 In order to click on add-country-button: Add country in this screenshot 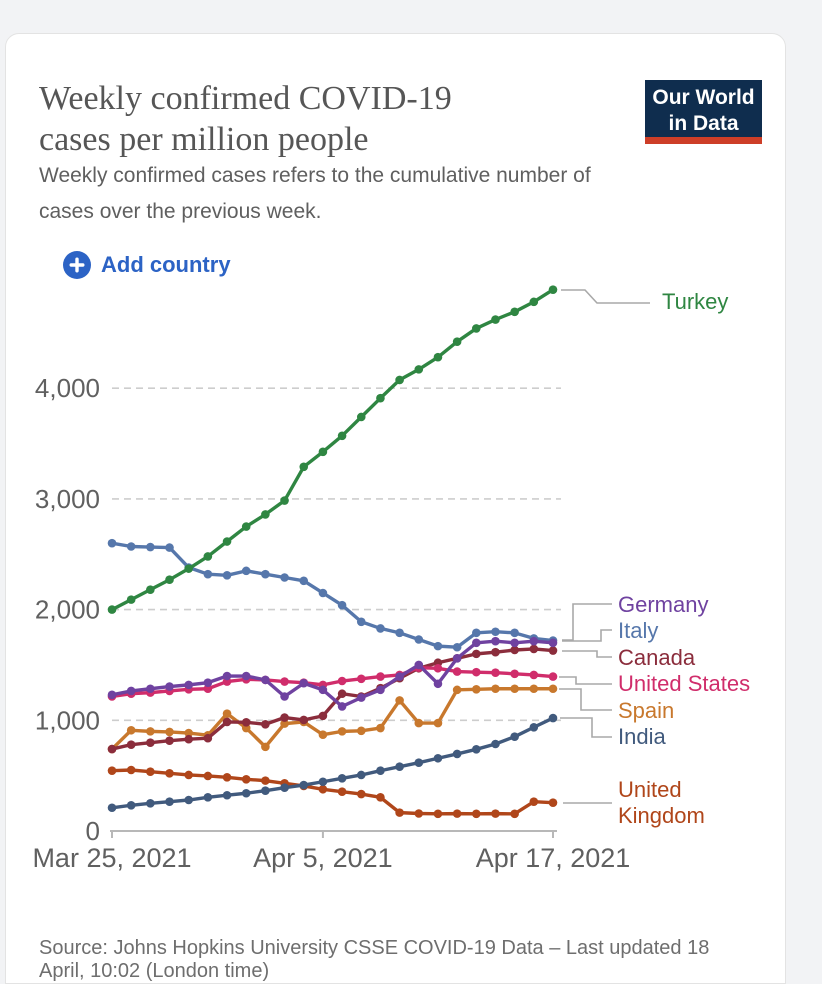, I will do `click(147, 265)`.